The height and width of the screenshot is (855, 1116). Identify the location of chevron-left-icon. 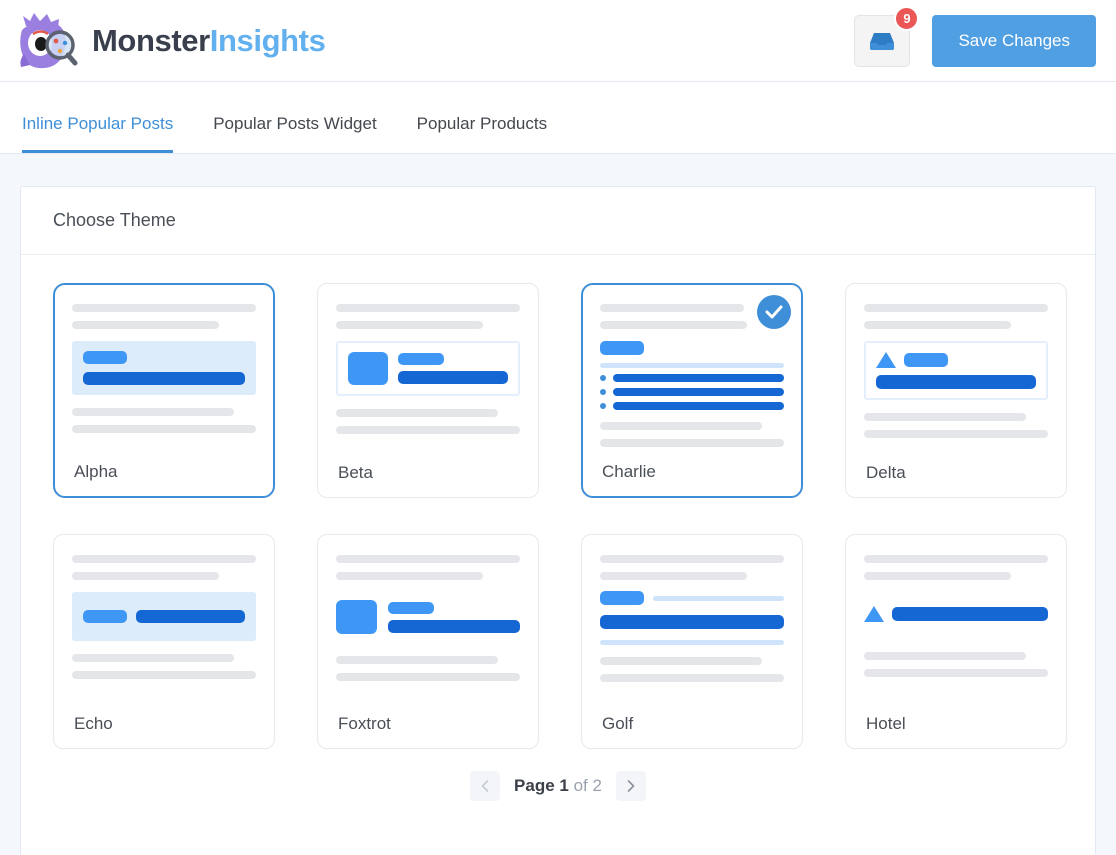
(485, 786).